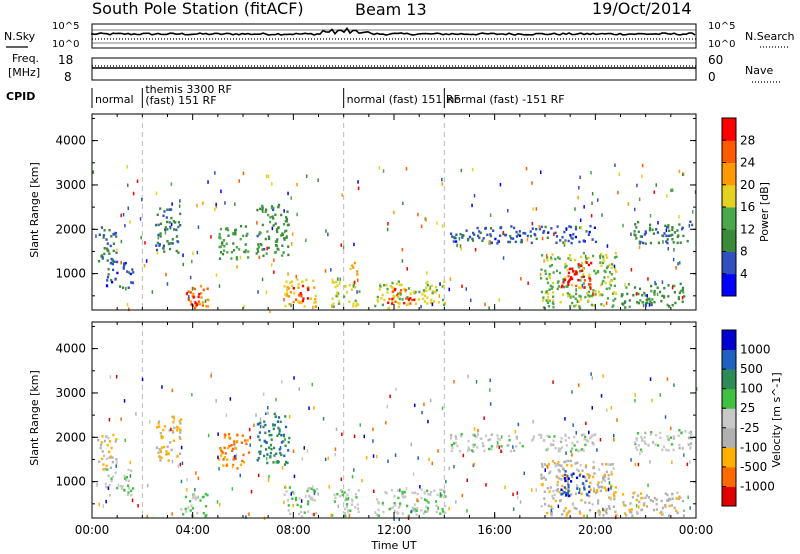 The image size is (800, 554). What do you see at coordinates (65, 60) in the screenshot?
I see `freq-tick-high: 18` at bounding box center [65, 60].